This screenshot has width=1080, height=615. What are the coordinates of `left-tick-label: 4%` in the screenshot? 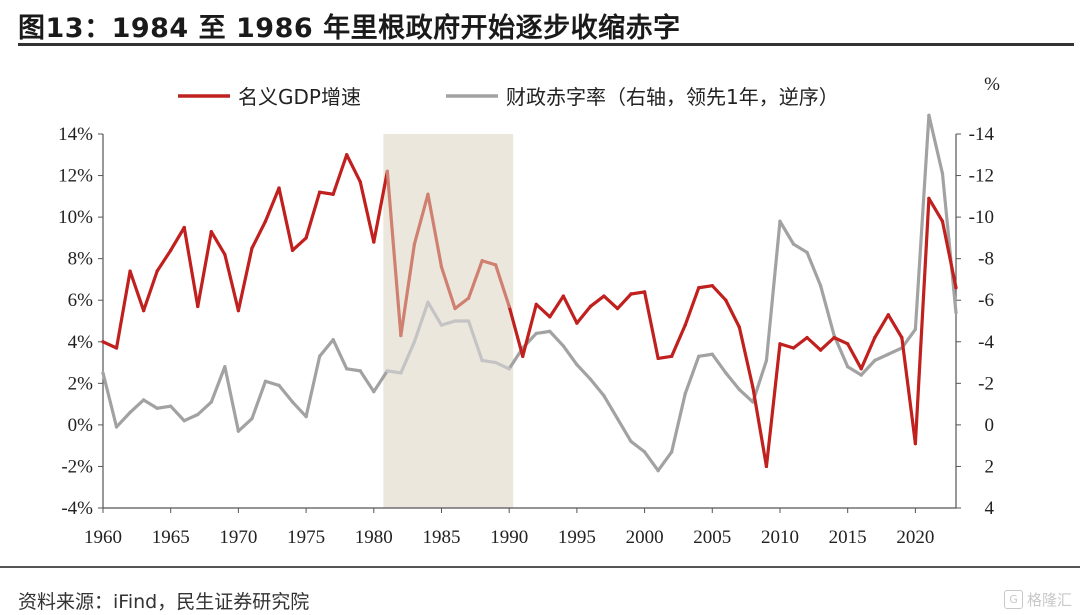 It's located at (81, 342).